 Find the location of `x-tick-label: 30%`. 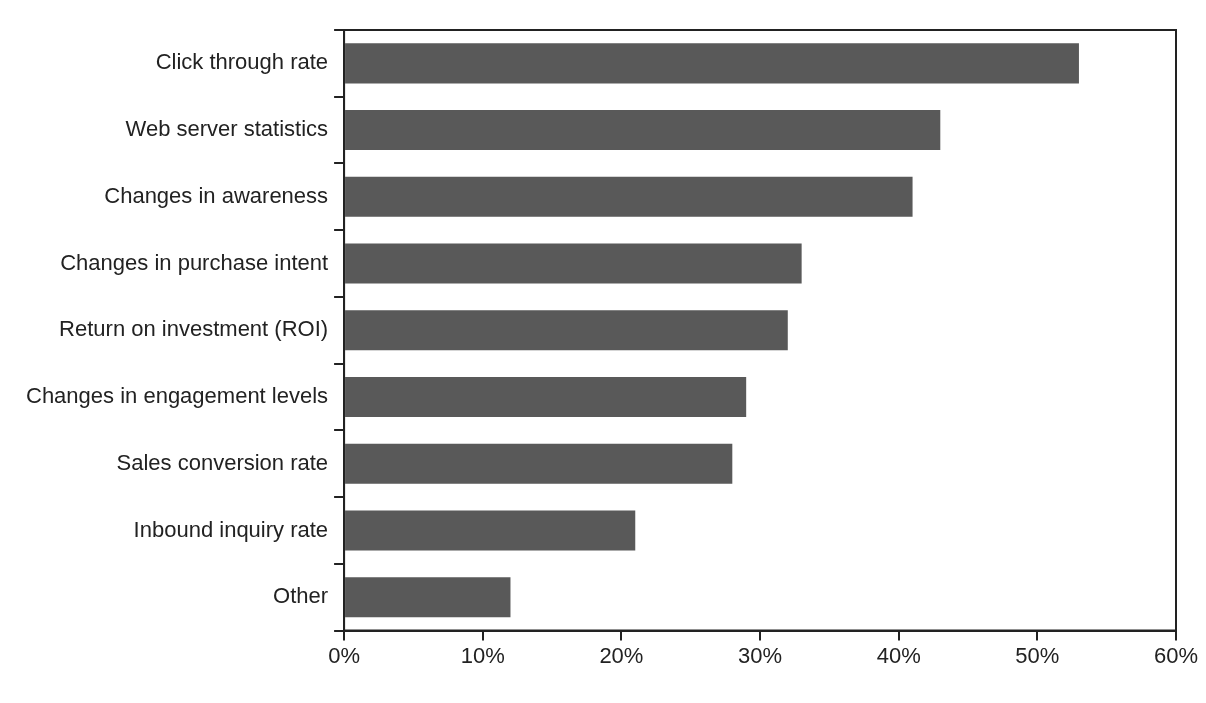

x-tick-label: 30% is located at coordinates (760, 655).